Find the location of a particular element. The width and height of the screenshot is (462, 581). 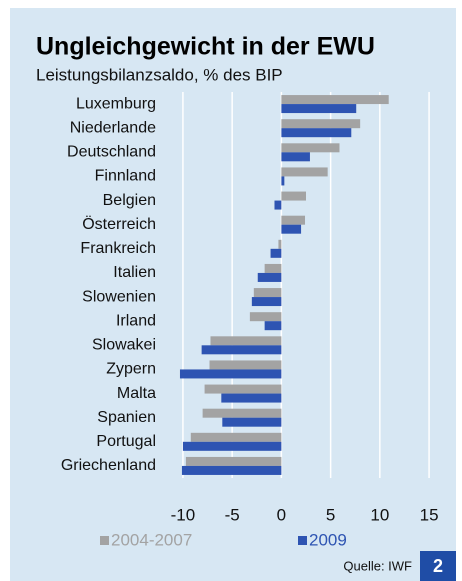

category-label: Slowakei is located at coordinates (124, 345).